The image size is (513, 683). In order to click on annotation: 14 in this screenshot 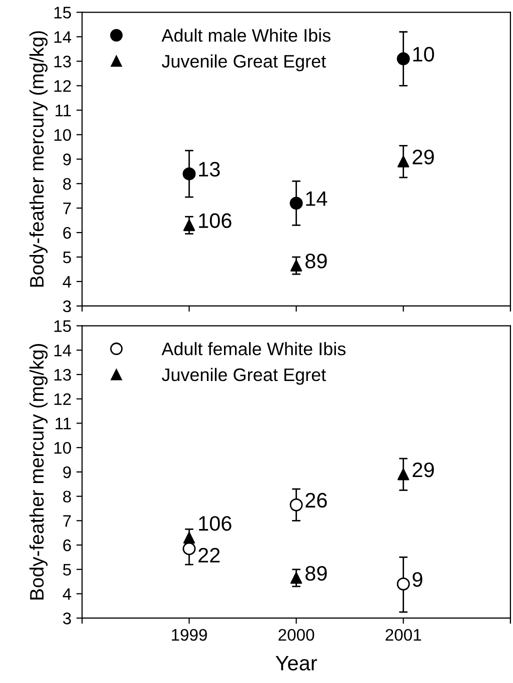, I will do `click(317, 198)`.